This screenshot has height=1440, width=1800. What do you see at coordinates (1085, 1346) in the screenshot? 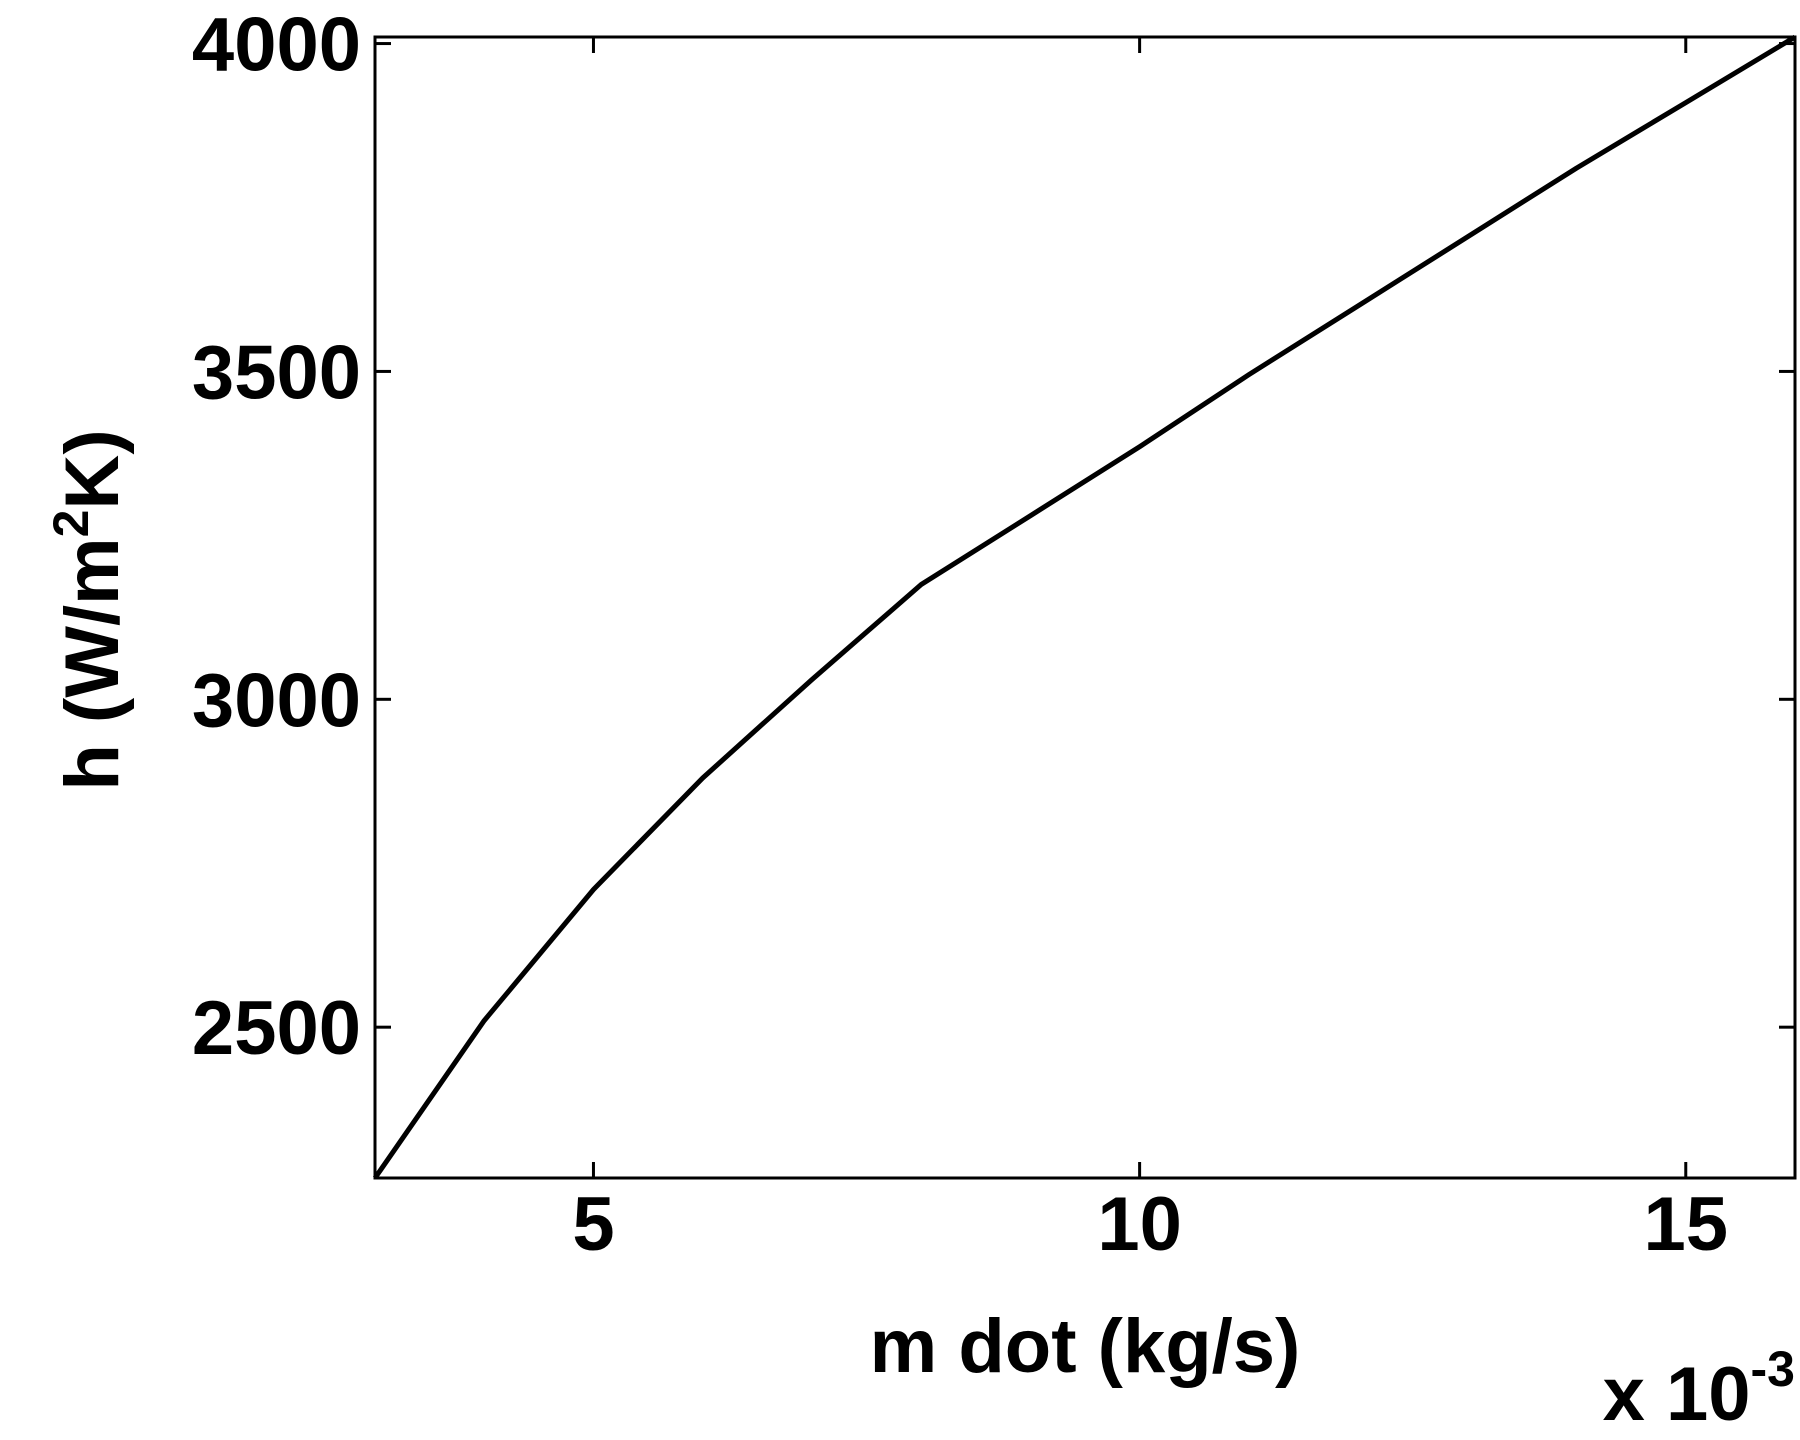
I see `x-axis-title: m dot (kg/s)` at bounding box center [1085, 1346].